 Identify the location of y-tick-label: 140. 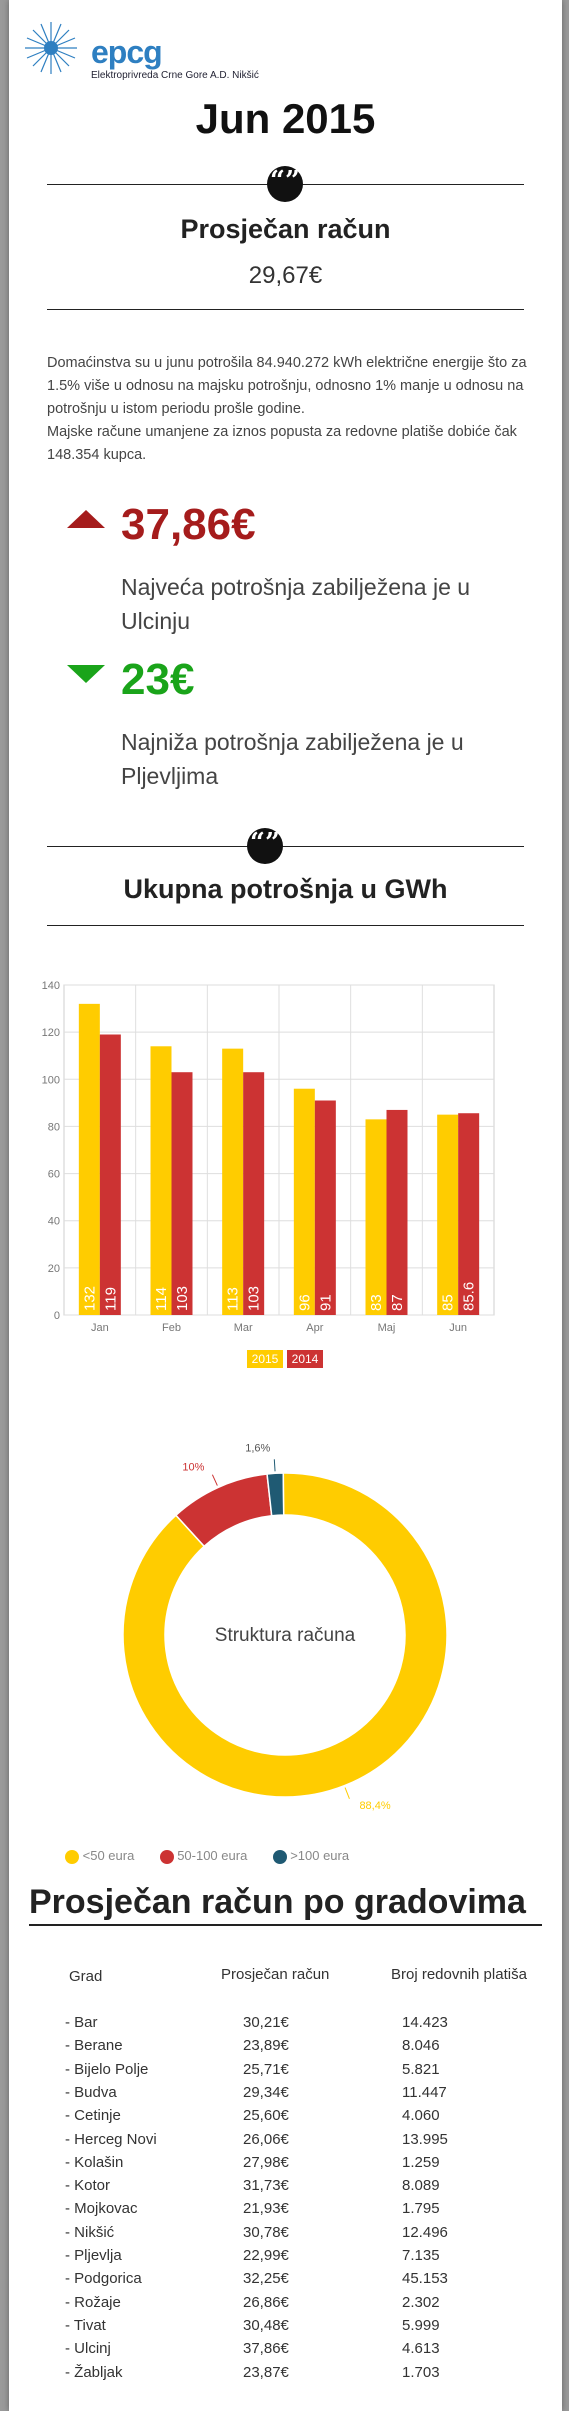
(51, 986).